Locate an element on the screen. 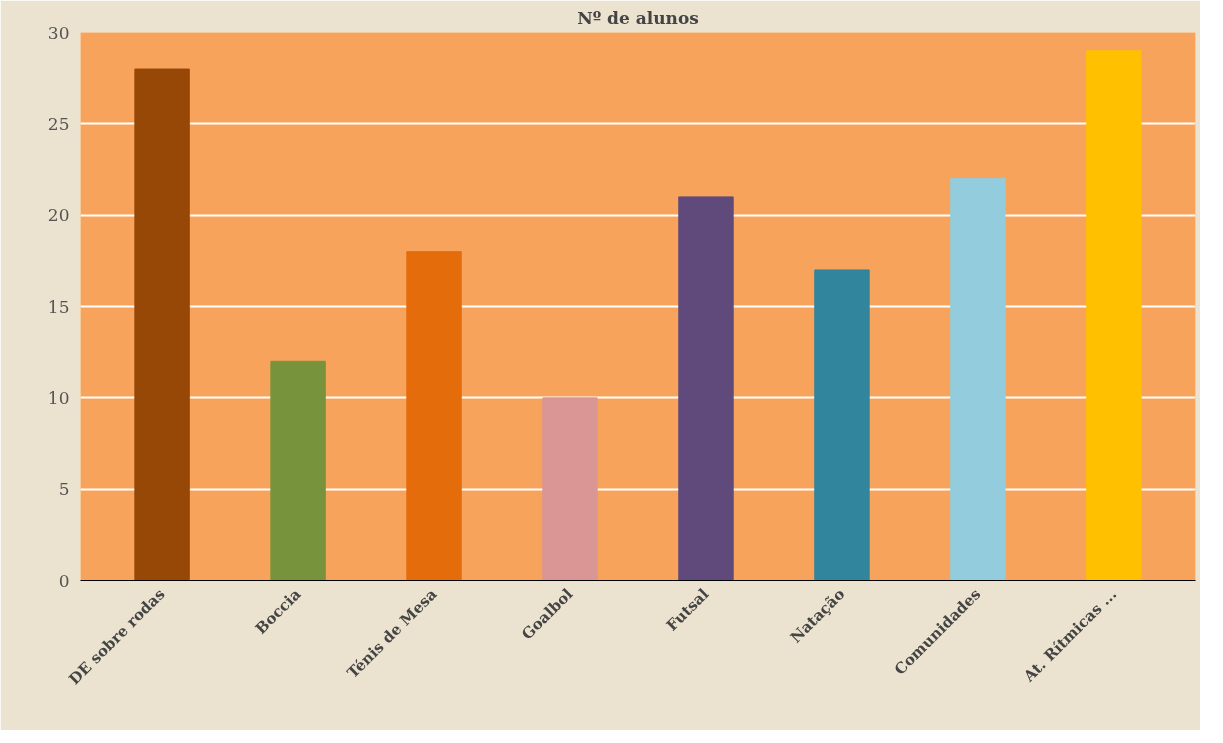 The width and height of the screenshot is (1223, 743). y-tick-label: 10 is located at coordinates (58, 397).